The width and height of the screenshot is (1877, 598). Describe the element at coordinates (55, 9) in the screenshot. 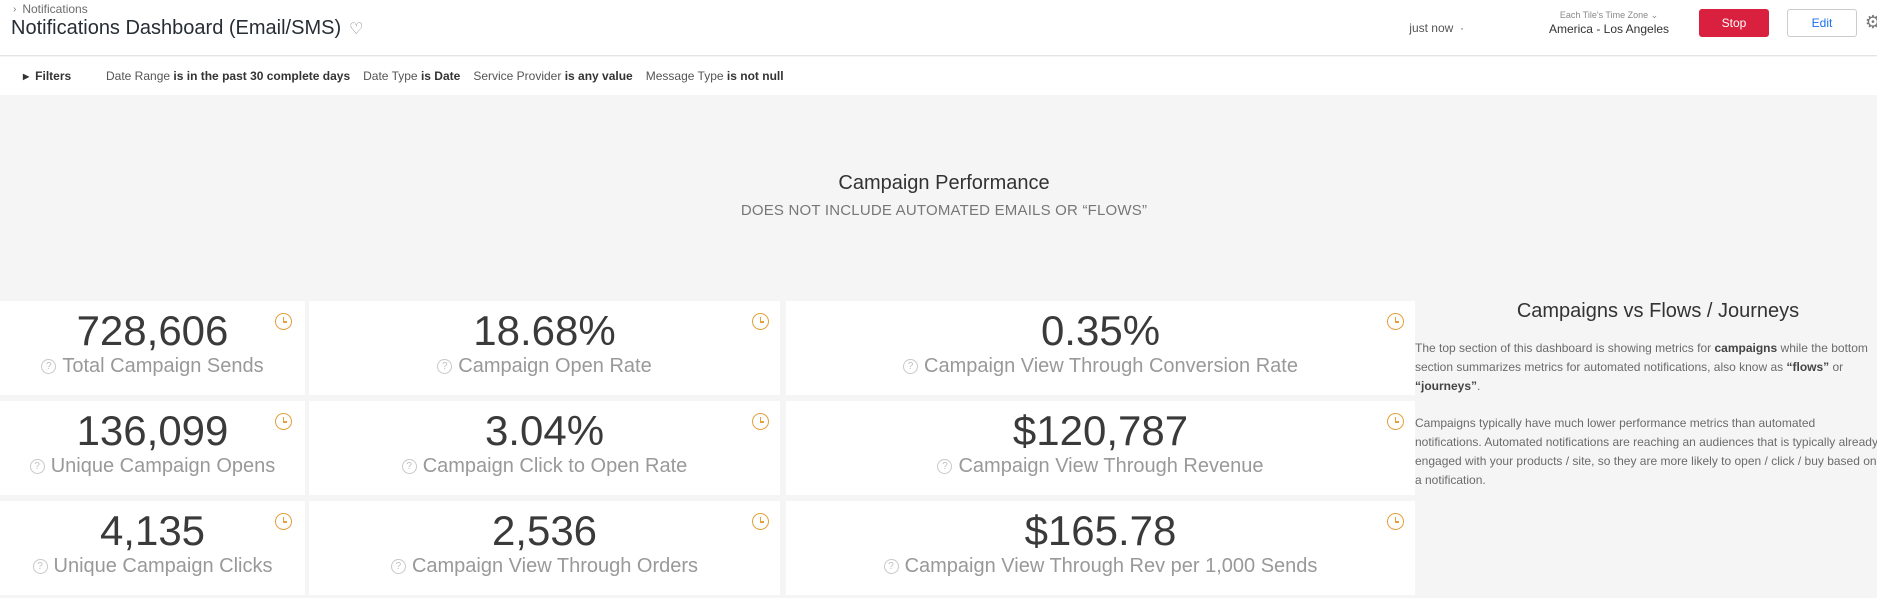

I see `breadcrumb-label: Notifications` at that location.